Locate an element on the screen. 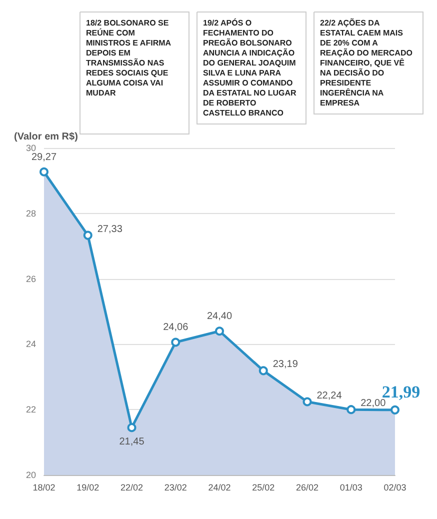 The width and height of the screenshot is (437, 519). data-label: 23,19 is located at coordinates (285, 364).